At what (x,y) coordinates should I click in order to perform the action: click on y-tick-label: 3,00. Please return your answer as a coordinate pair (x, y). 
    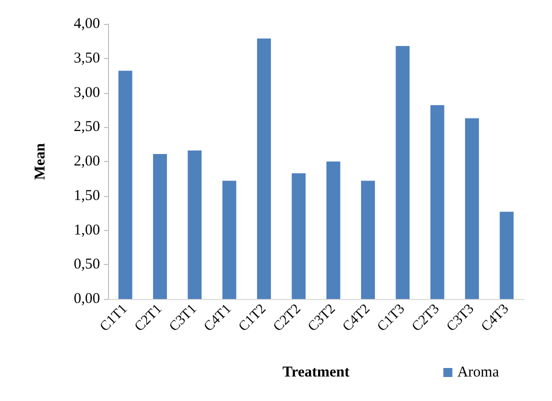
    Looking at the image, I should click on (87, 92).